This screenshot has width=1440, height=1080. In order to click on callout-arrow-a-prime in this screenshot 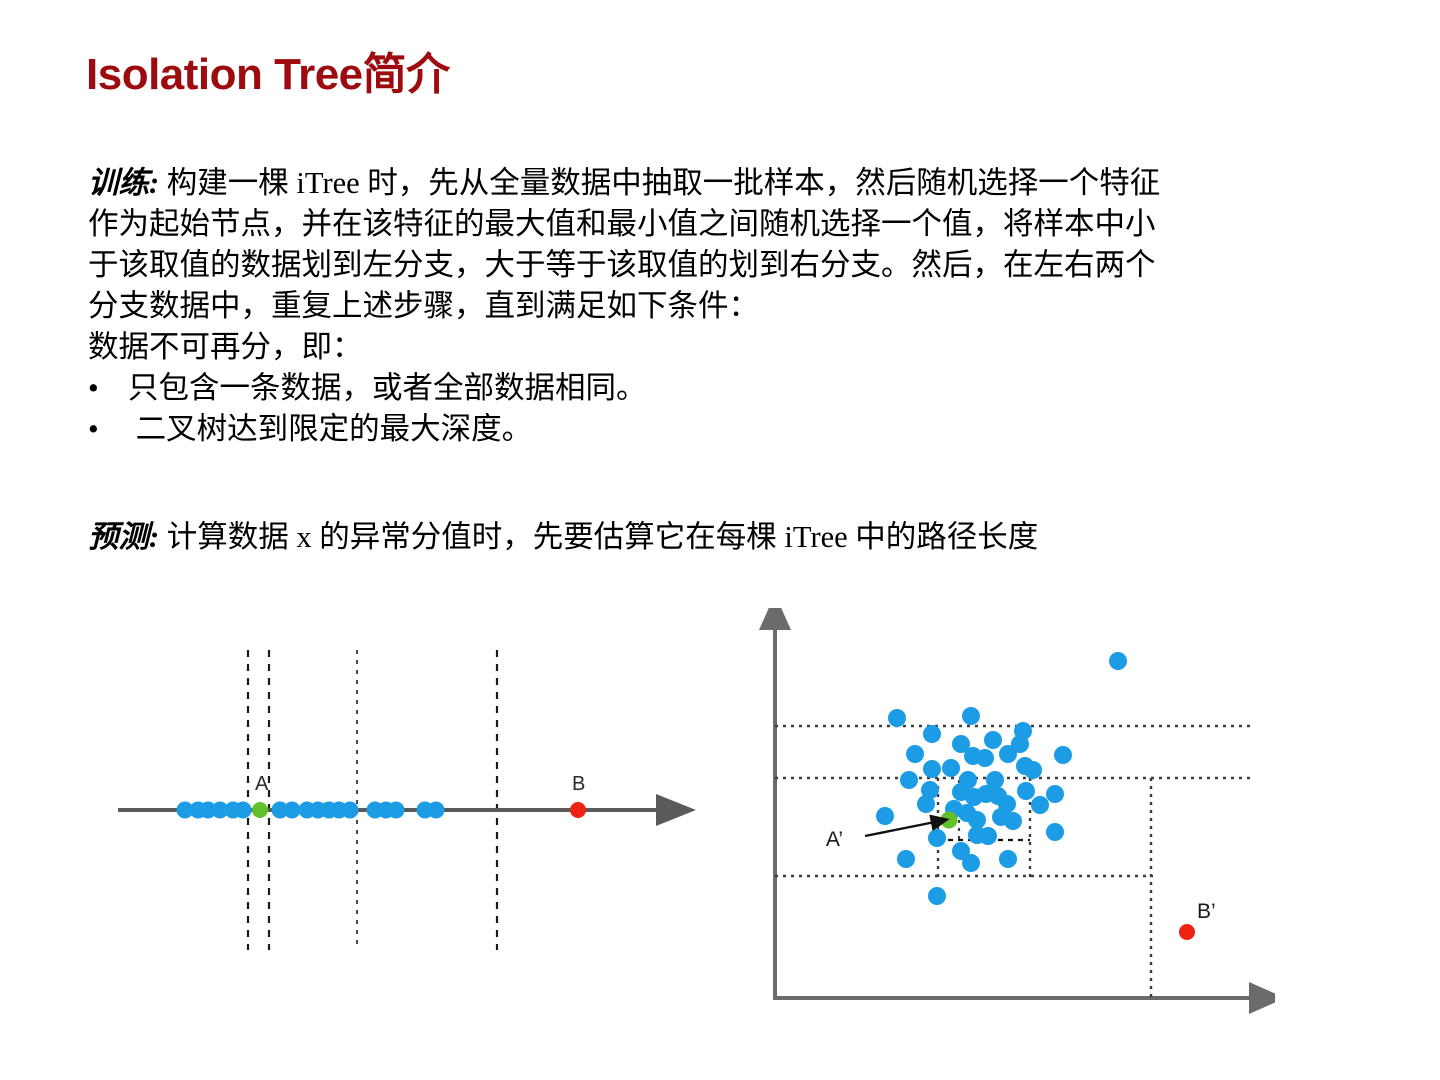, I will do `click(907, 826)`.